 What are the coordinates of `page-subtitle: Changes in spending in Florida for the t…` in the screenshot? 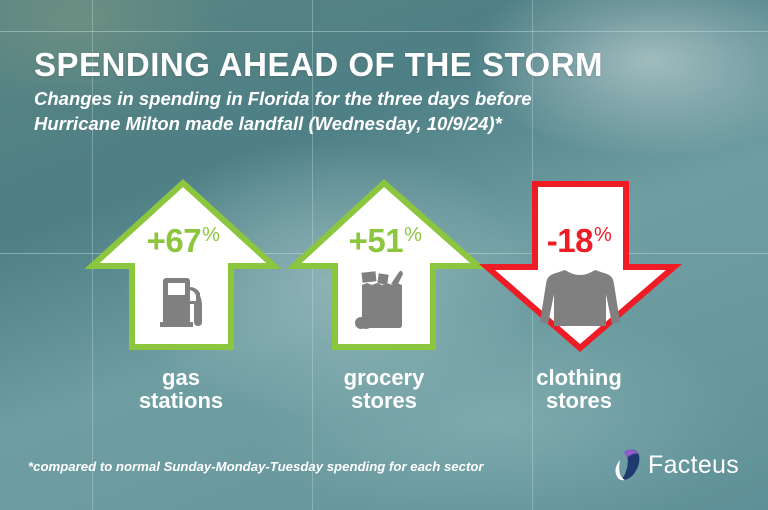 It's located at (314, 111).